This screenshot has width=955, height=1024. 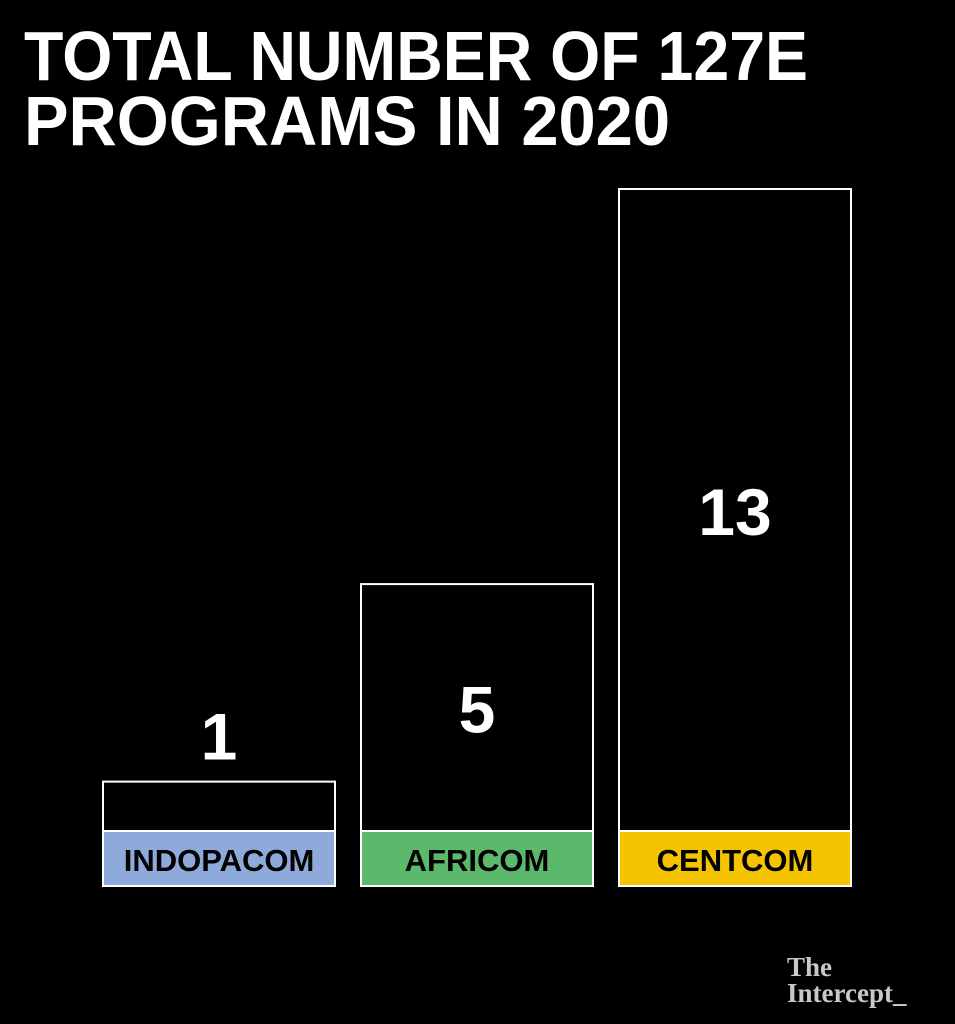 I want to click on value-label: 5, so click(x=477, y=710).